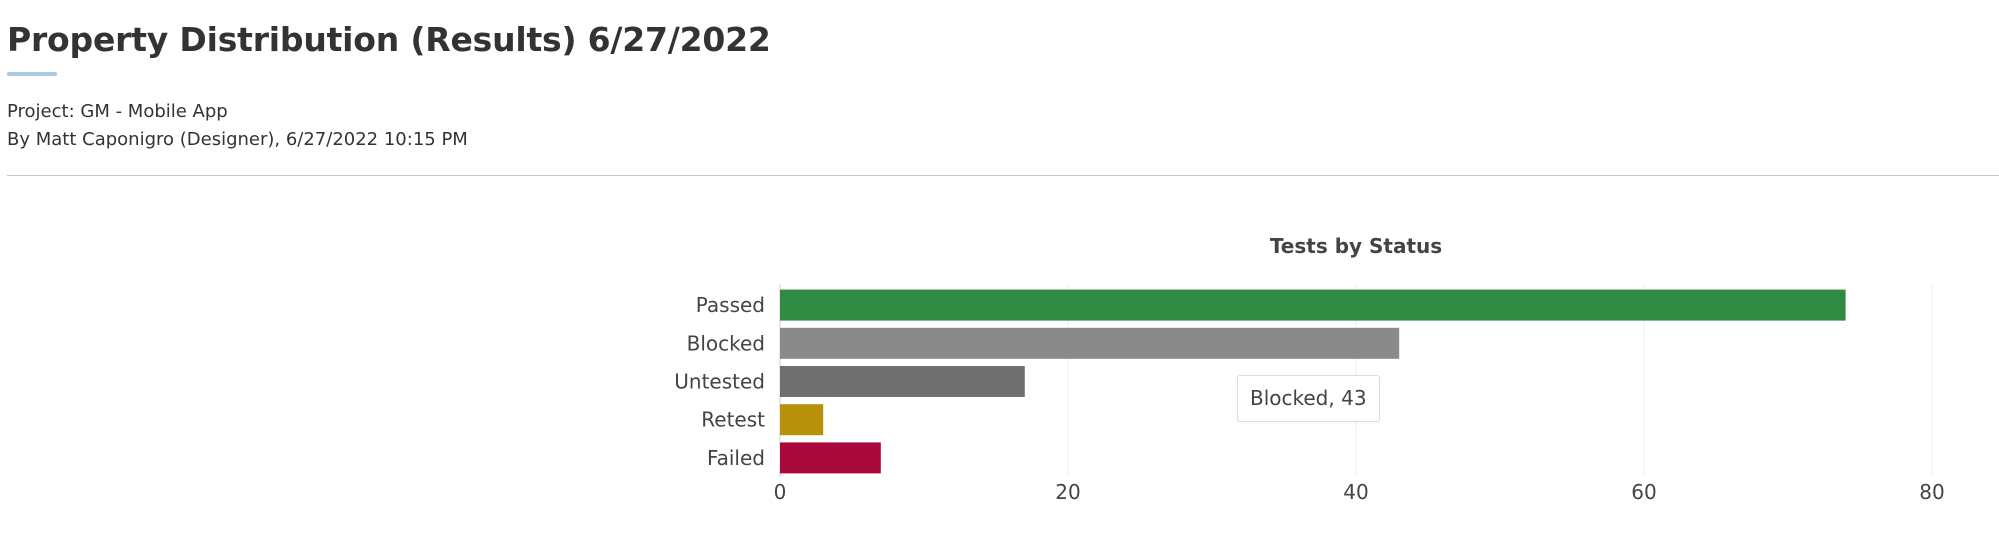 This screenshot has height=550, width=1999. Describe the element at coordinates (902, 381) in the screenshot. I see `bar-untested` at that location.